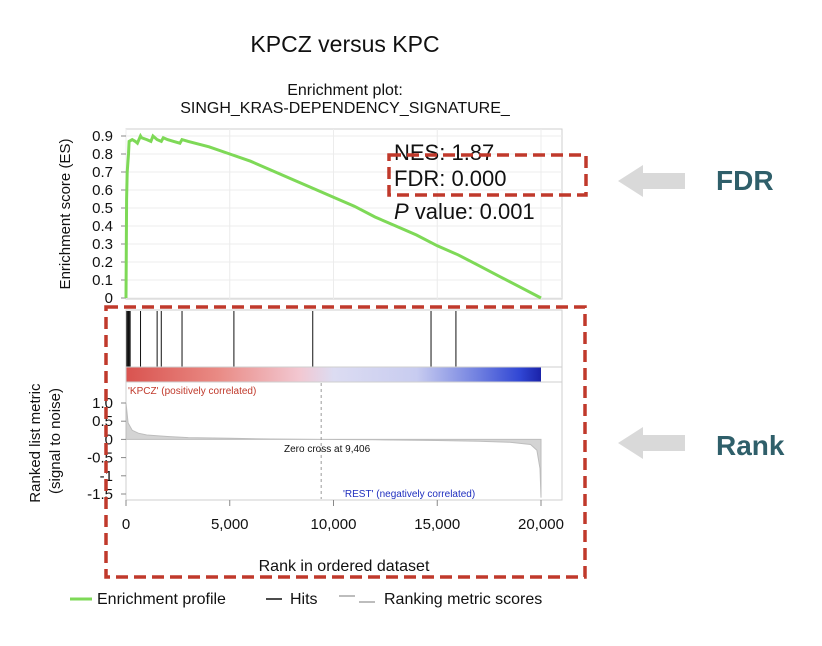 Image resolution: width=822 pixels, height=646 pixels. Describe the element at coordinates (161, 599) in the screenshot. I see `legend-profile-label: Enrichment profile` at that location.